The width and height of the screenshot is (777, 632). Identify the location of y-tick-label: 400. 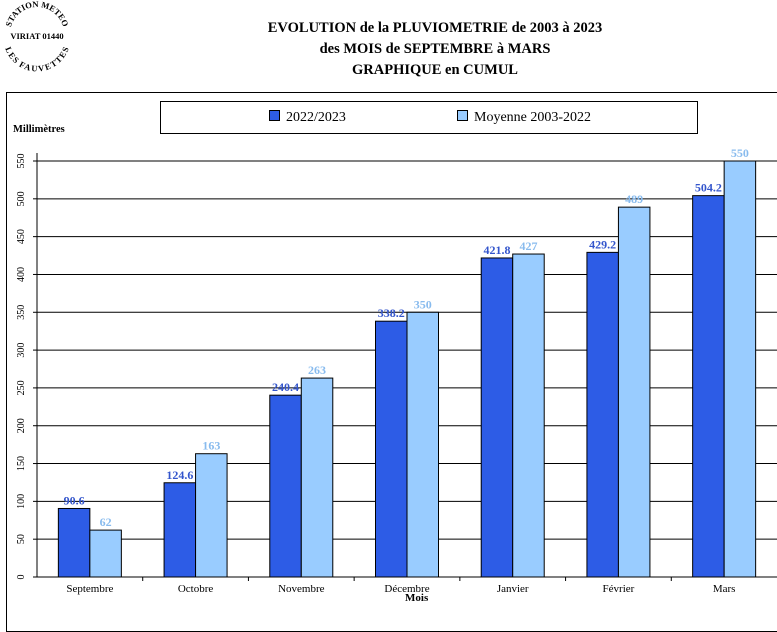
(21, 274).